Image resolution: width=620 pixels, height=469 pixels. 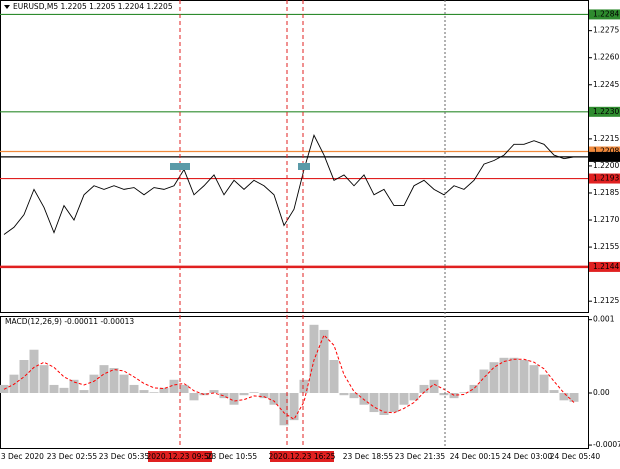 I want to click on y-tick-label: 1.2215, so click(x=606, y=138).